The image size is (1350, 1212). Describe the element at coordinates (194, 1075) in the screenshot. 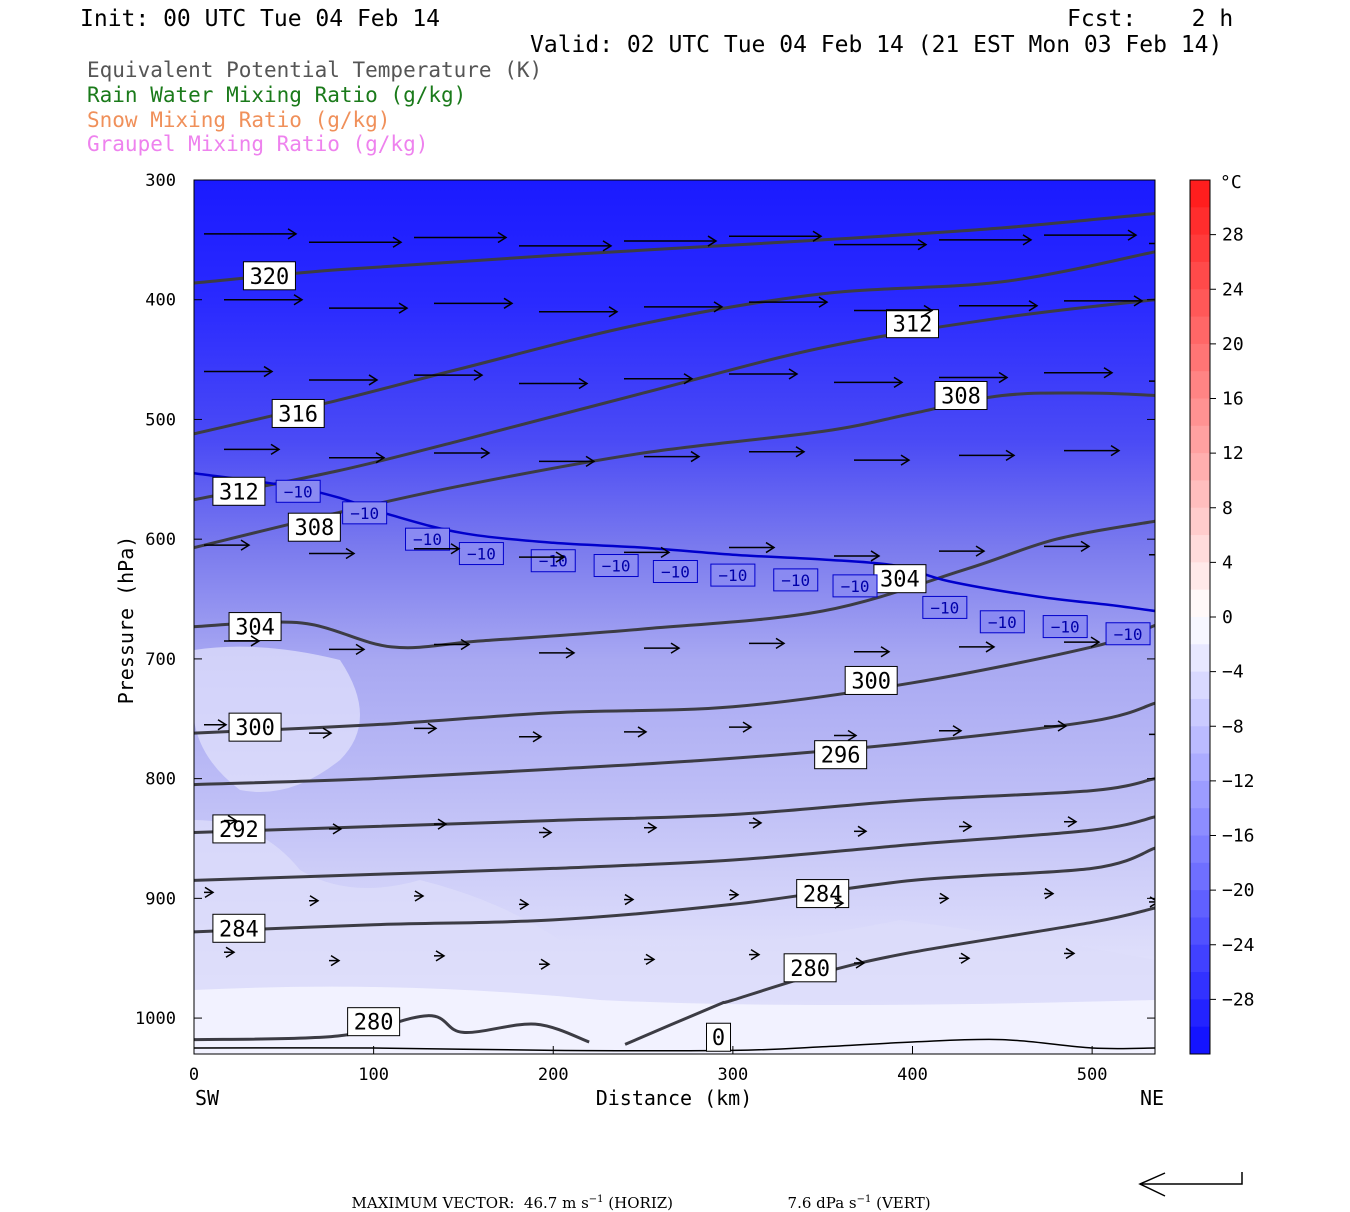

I see `x-tick-label: 0` at that location.